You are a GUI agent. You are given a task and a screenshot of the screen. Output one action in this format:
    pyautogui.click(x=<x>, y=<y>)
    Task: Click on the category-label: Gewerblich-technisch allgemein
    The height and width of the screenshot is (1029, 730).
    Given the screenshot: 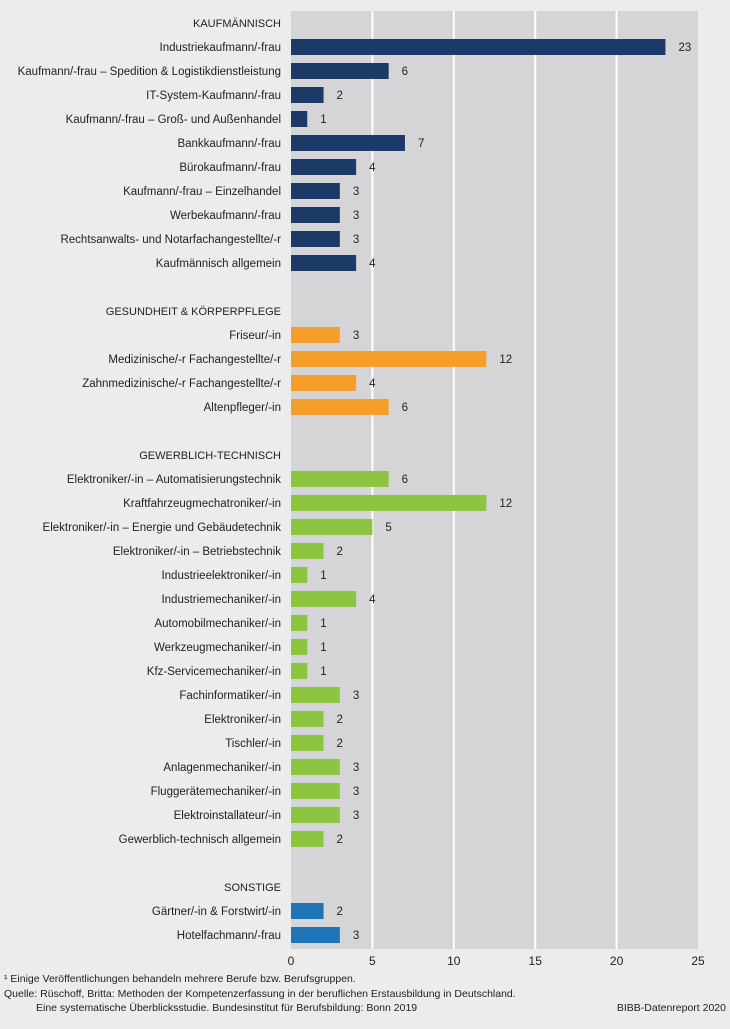 What is the action you would take?
    pyautogui.click(x=200, y=840)
    